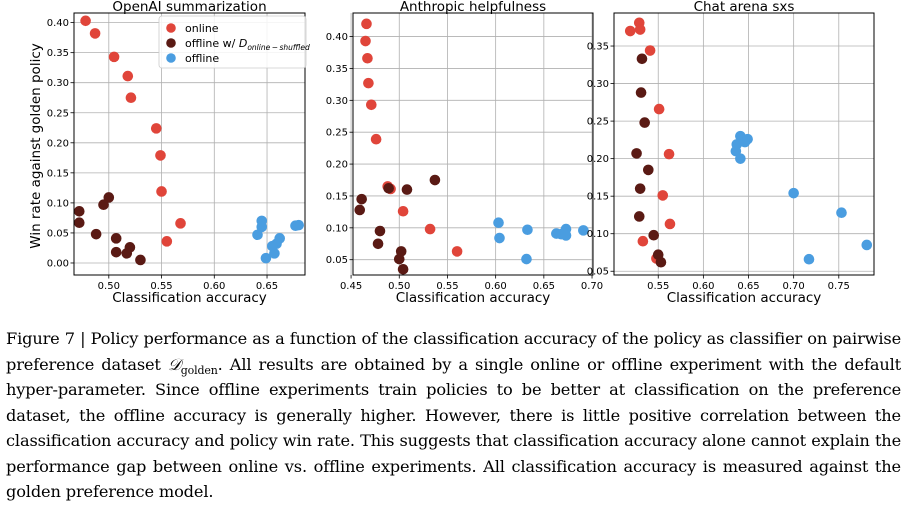 The image size is (905, 507). I want to click on legend-box, so click(232, 42).